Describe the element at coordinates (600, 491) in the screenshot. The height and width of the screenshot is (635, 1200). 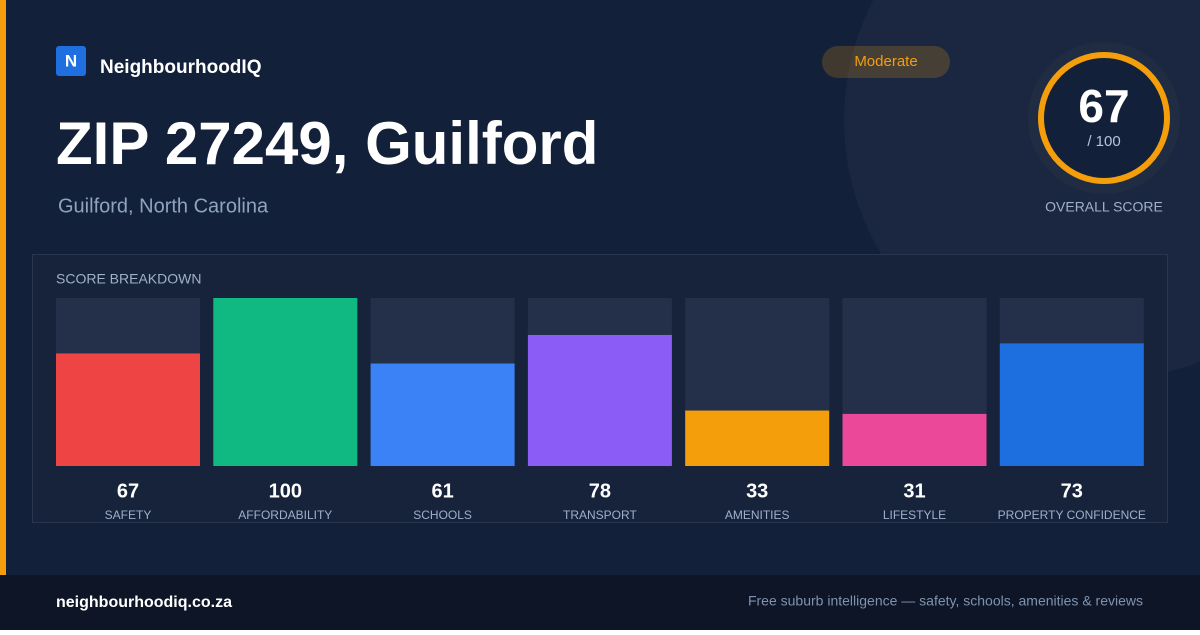
I see `bar-value: 78` at that location.